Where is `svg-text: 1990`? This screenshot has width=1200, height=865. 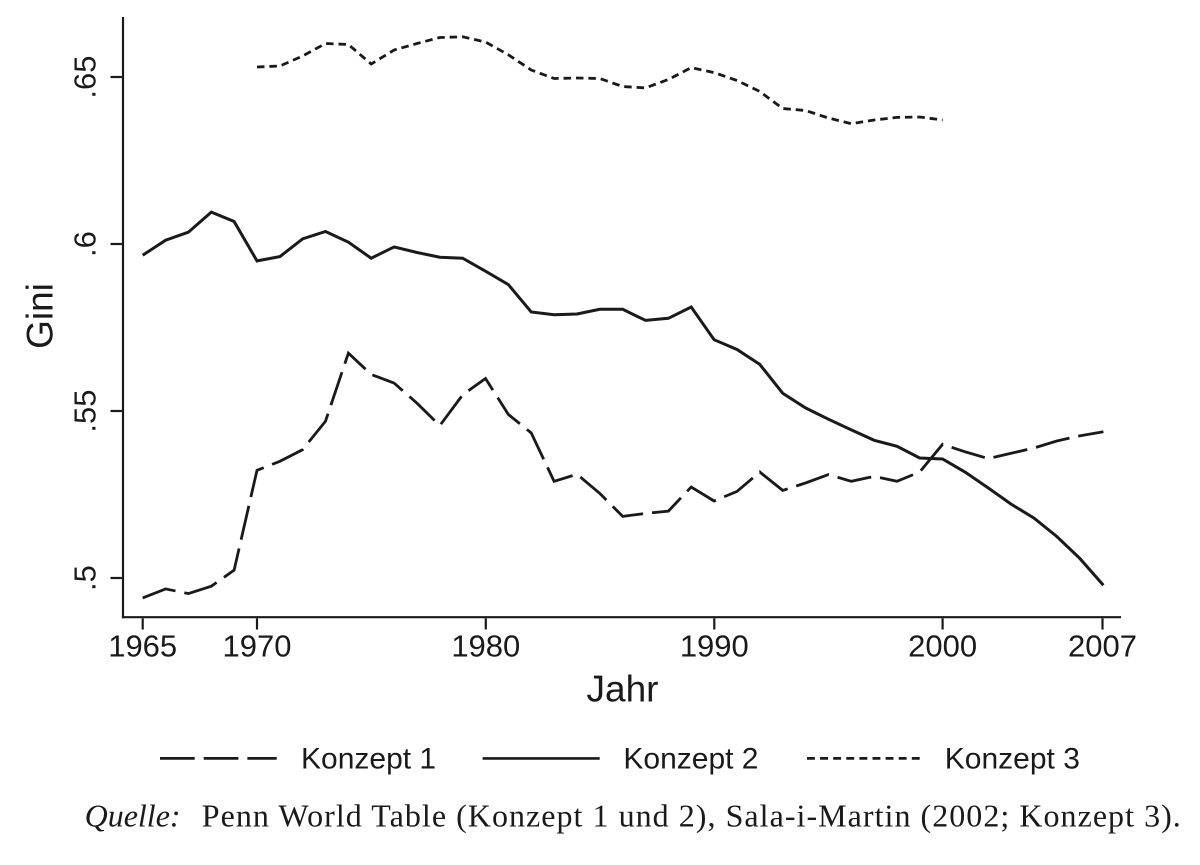 svg-text: 1990 is located at coordinates (714, 646).